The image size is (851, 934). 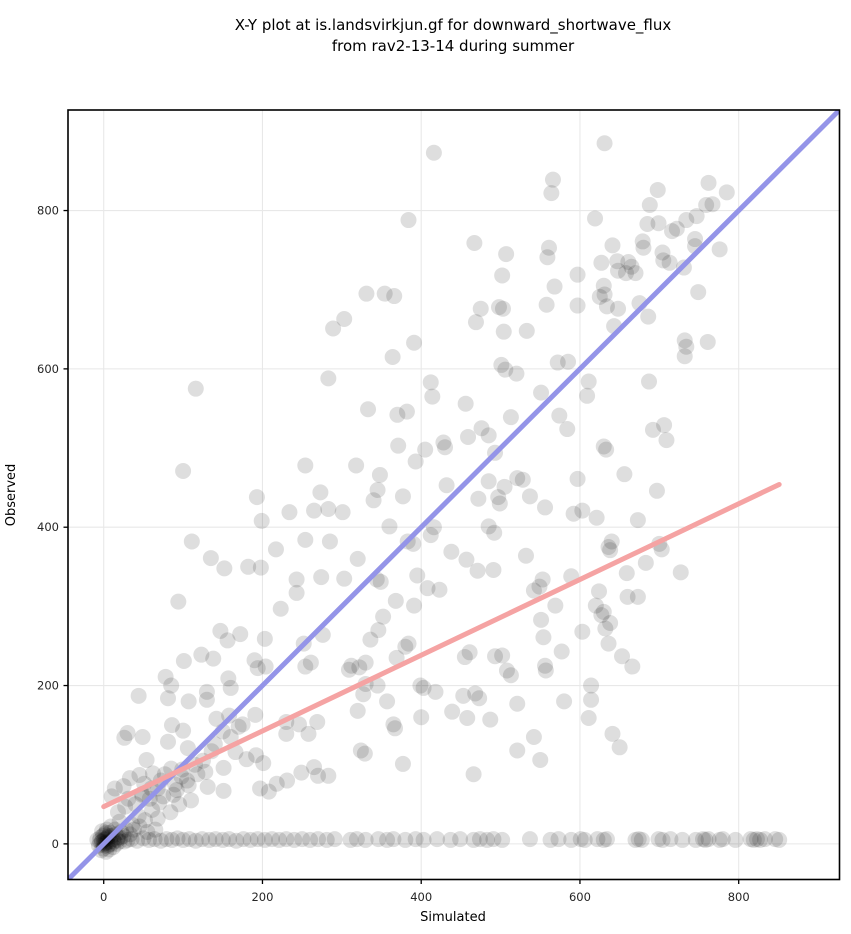 I want to click on y-axis-label: Observed, so click(x=11, y=495).